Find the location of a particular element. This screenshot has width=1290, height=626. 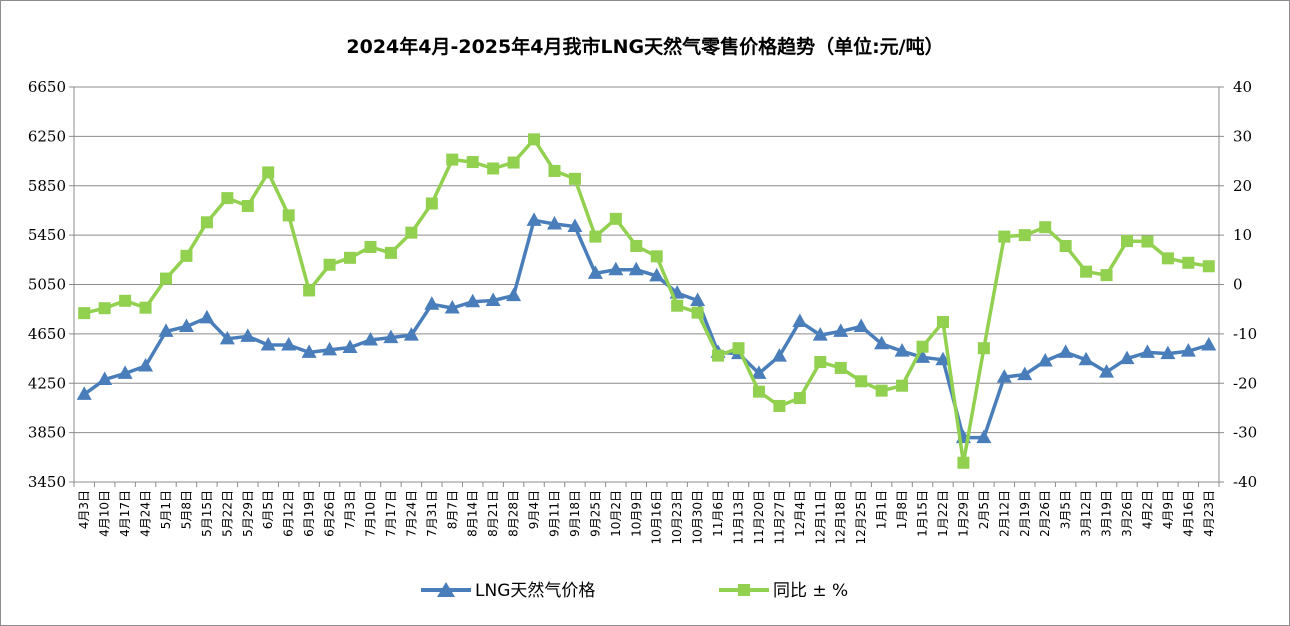

x-axis-tick-label: 10月16日 is located at coordinates (657, 517).